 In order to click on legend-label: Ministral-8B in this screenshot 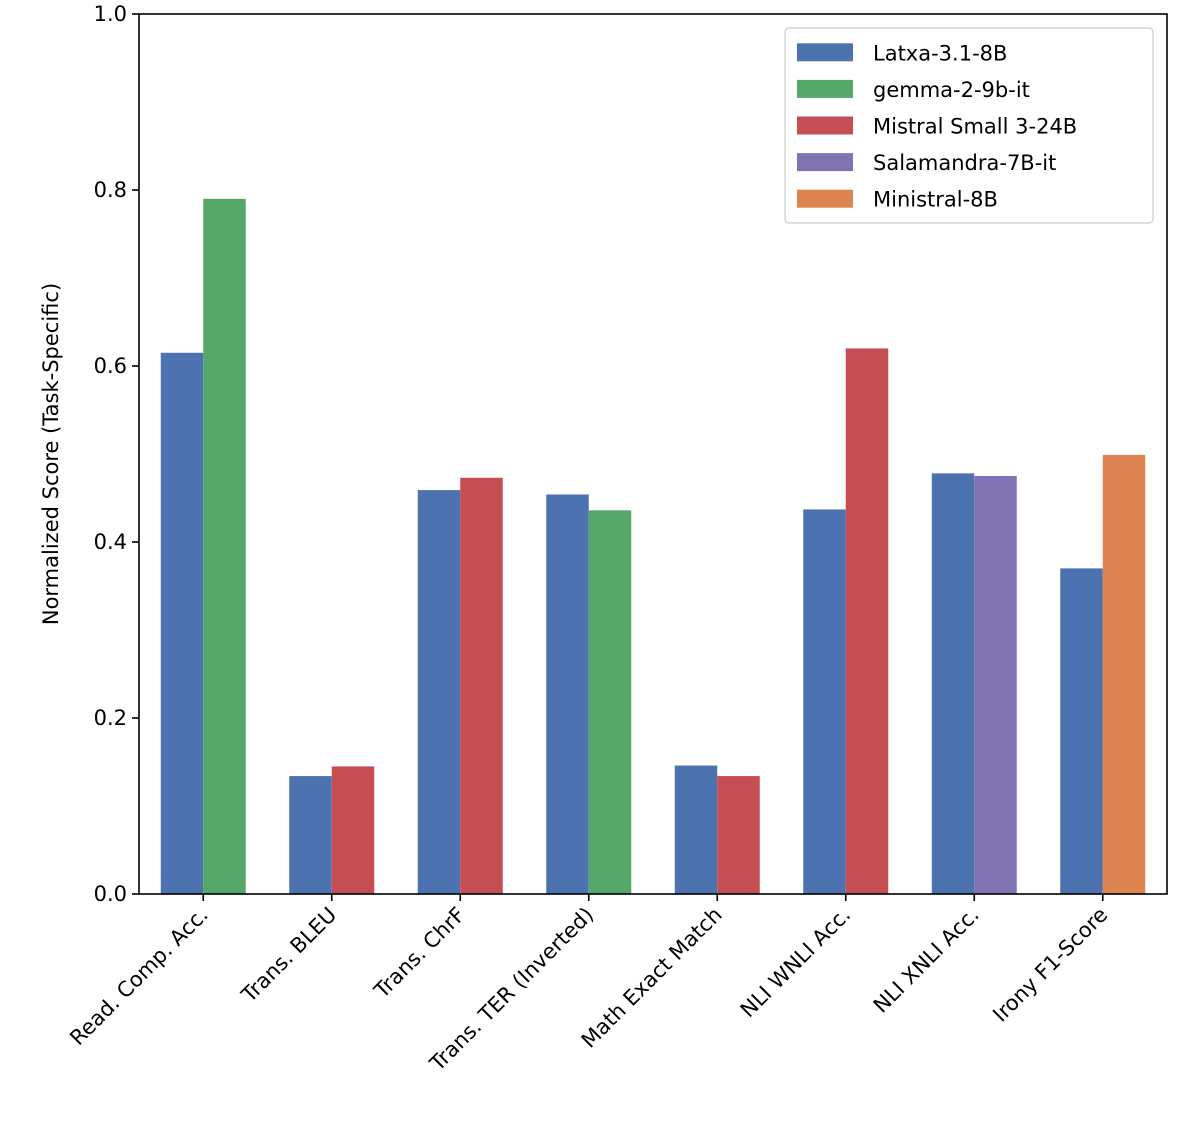, I will do `click(935, 200)`.